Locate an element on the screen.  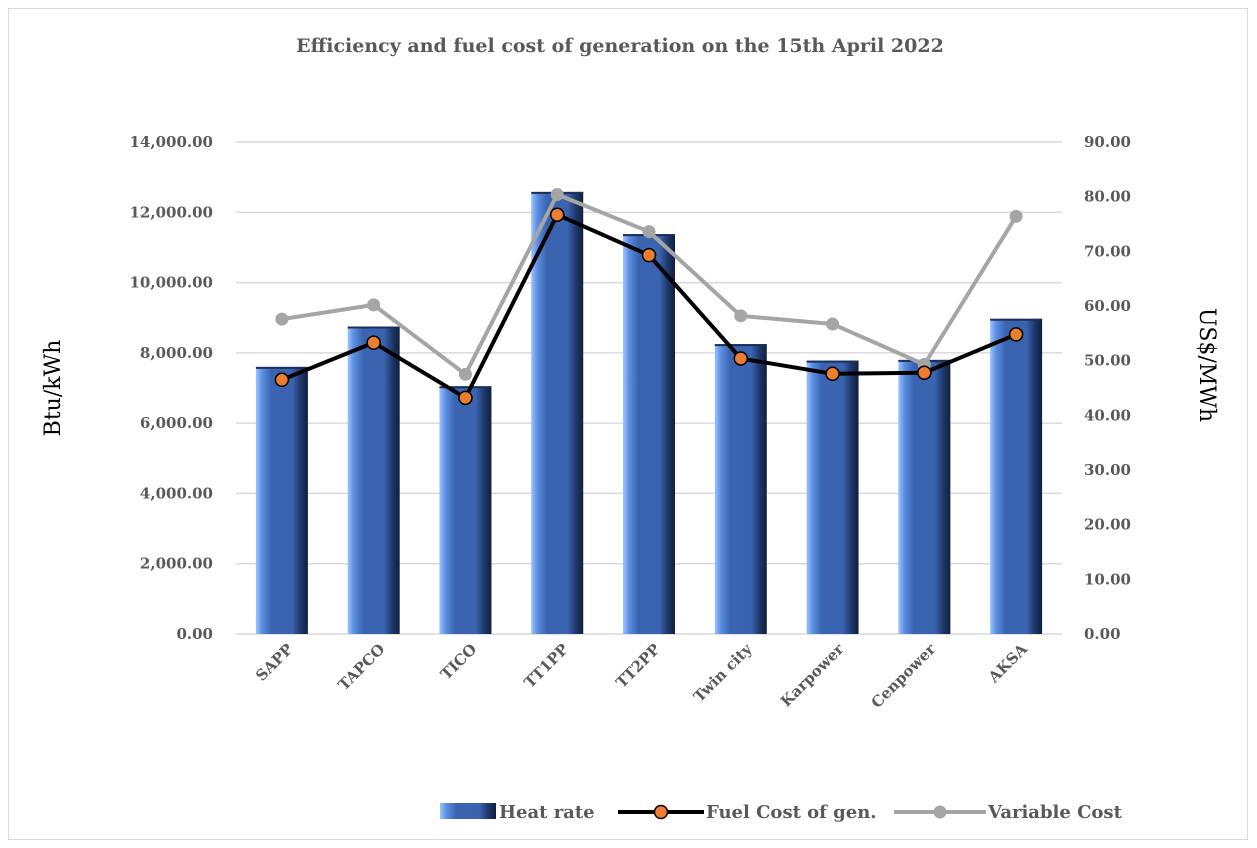
left-tick-label: 12,000.00 is located at coordinates (171, 212).